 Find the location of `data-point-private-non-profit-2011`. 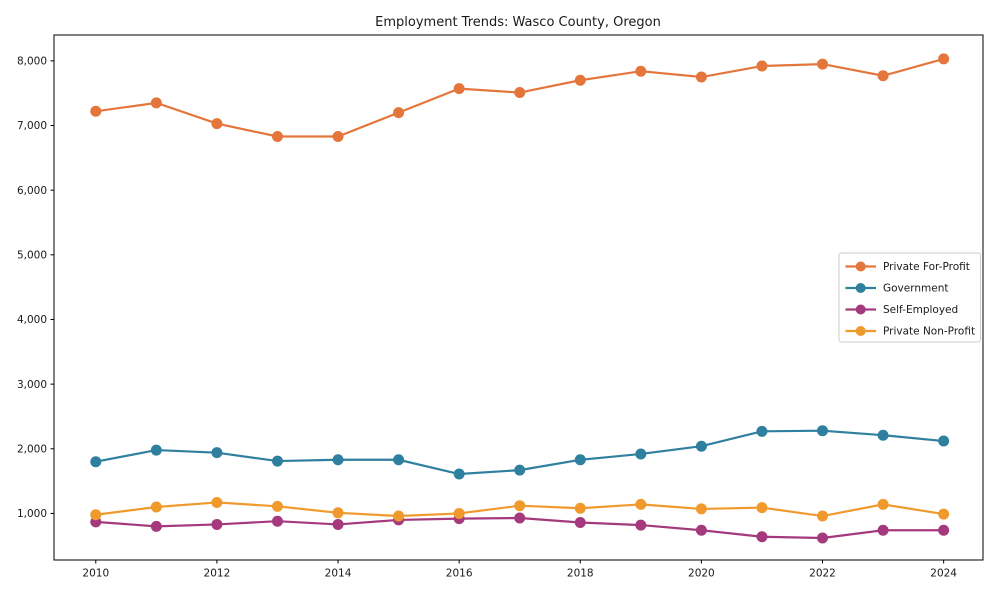

data-point-private-non-profit-2011 is located at coordinates (156, 507).